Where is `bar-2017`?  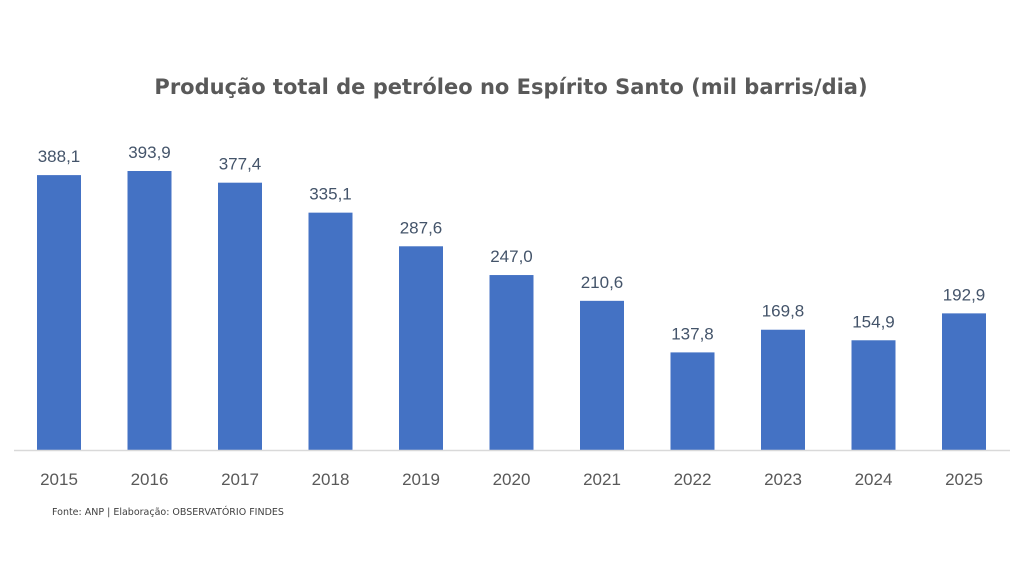
bar-2017 is located at coordinates (240, 316).